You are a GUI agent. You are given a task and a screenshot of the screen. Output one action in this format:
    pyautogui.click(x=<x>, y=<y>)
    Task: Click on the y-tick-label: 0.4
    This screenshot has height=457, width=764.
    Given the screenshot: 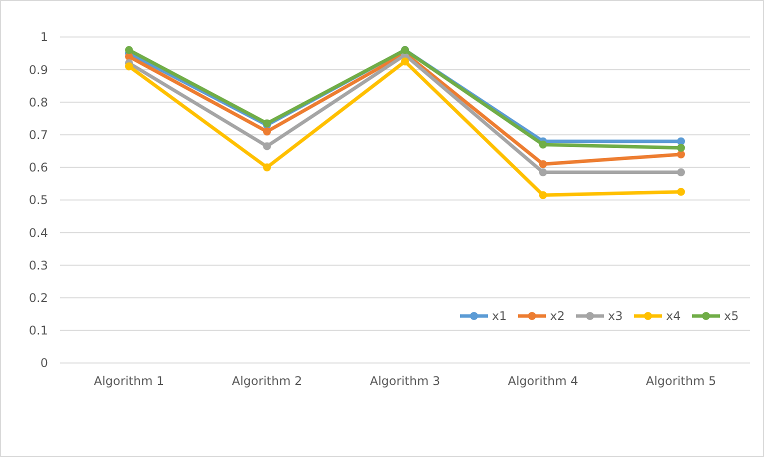 What is the action you would take?
    pyautogui.click(x=38, y=233)
    